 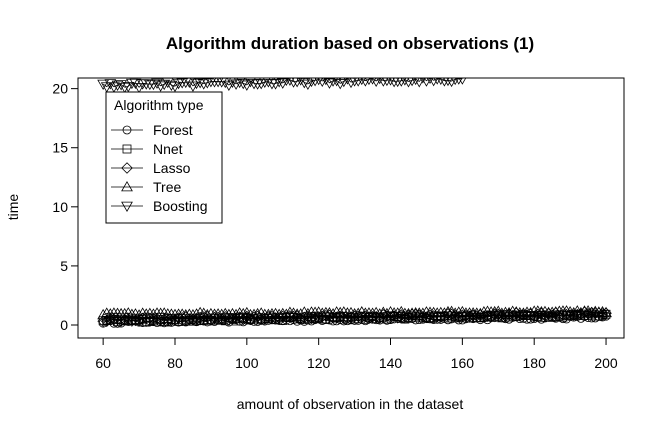 What do you see at coordinates (319, 363) in the screenshot?
I see `x-tick-label: 120` at bounding box center [319, 363].